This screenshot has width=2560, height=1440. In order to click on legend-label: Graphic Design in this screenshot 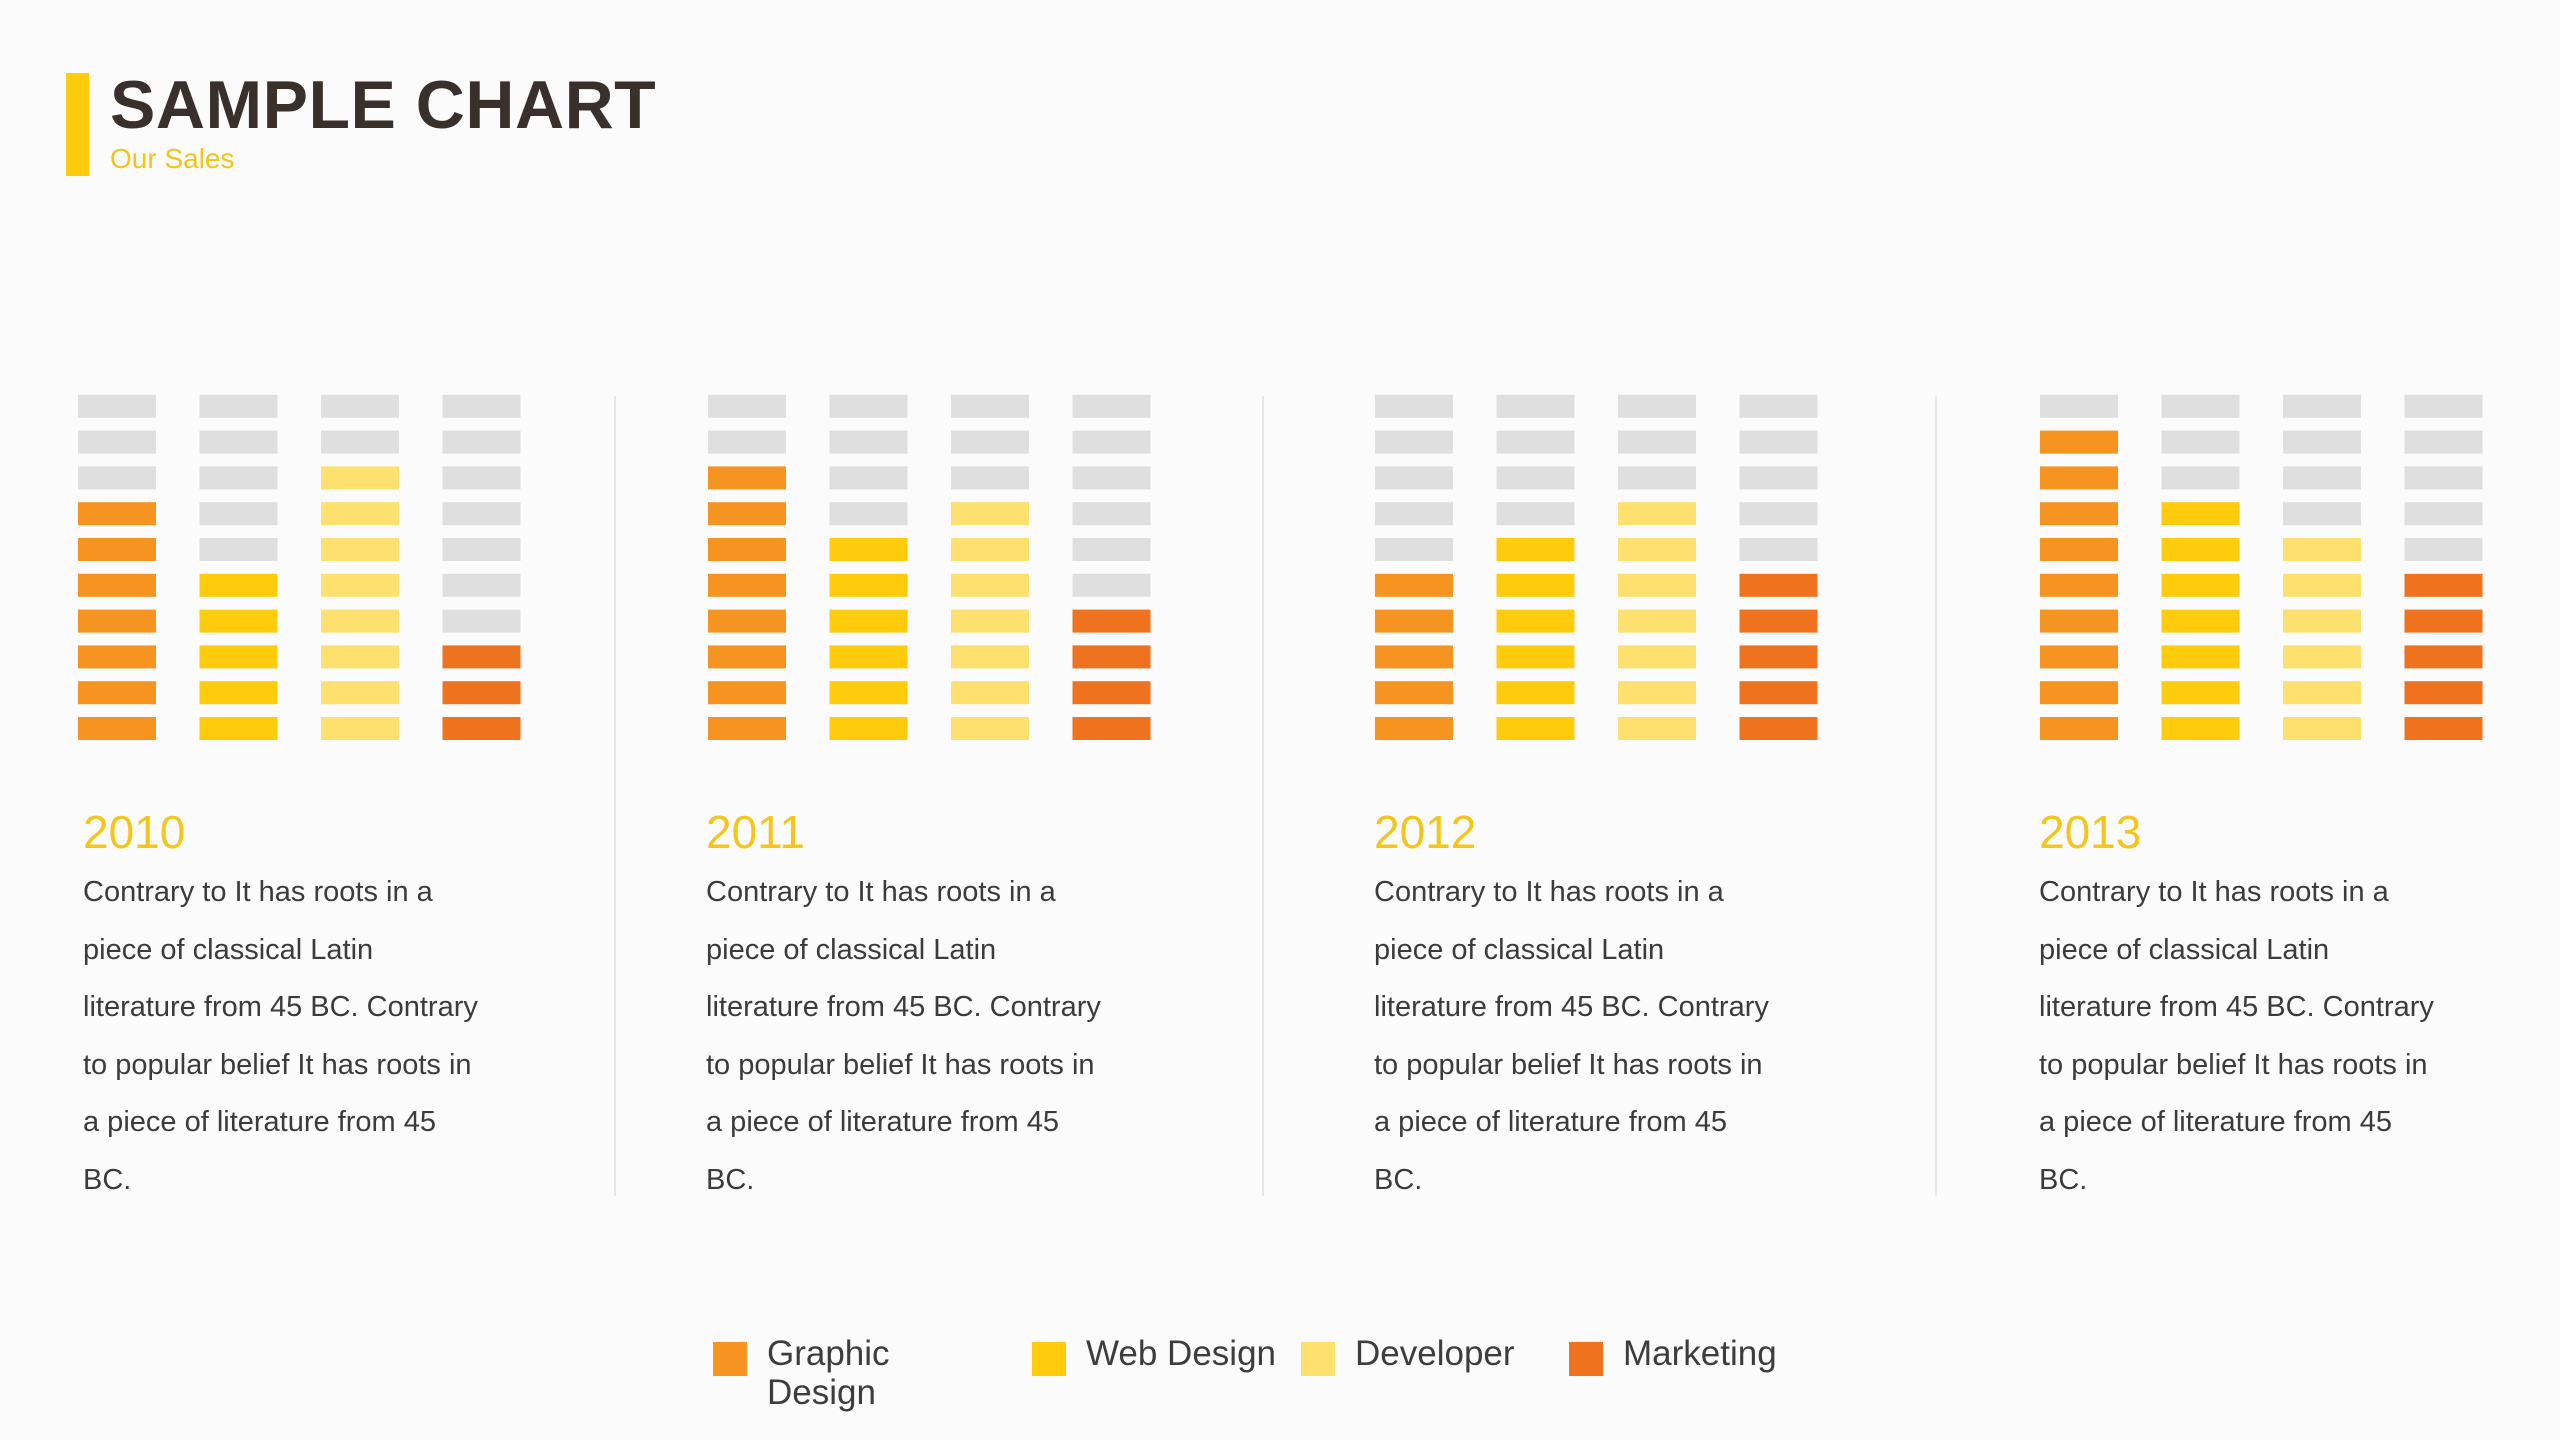, I will do `click(828, 1373)`.